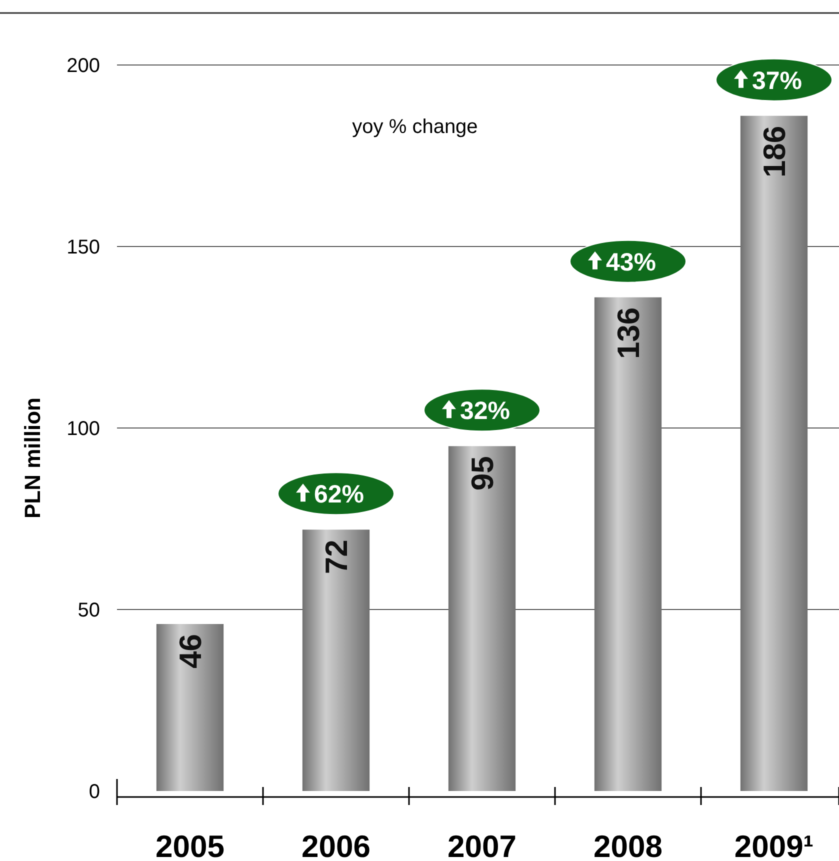 This screenshot has width=839, height=861. I want to click on data-label: 95, so click(482, 473).